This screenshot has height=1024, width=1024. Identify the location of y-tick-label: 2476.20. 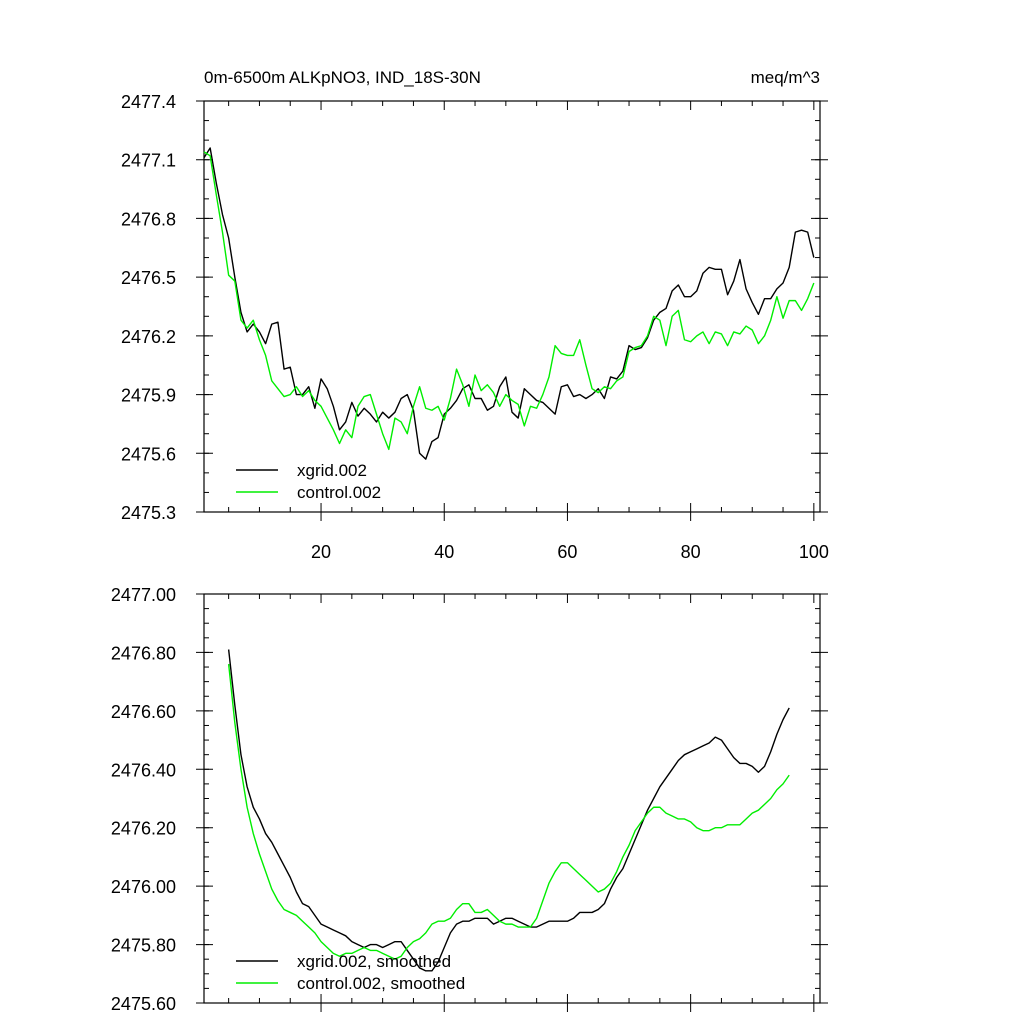
(143, 829).